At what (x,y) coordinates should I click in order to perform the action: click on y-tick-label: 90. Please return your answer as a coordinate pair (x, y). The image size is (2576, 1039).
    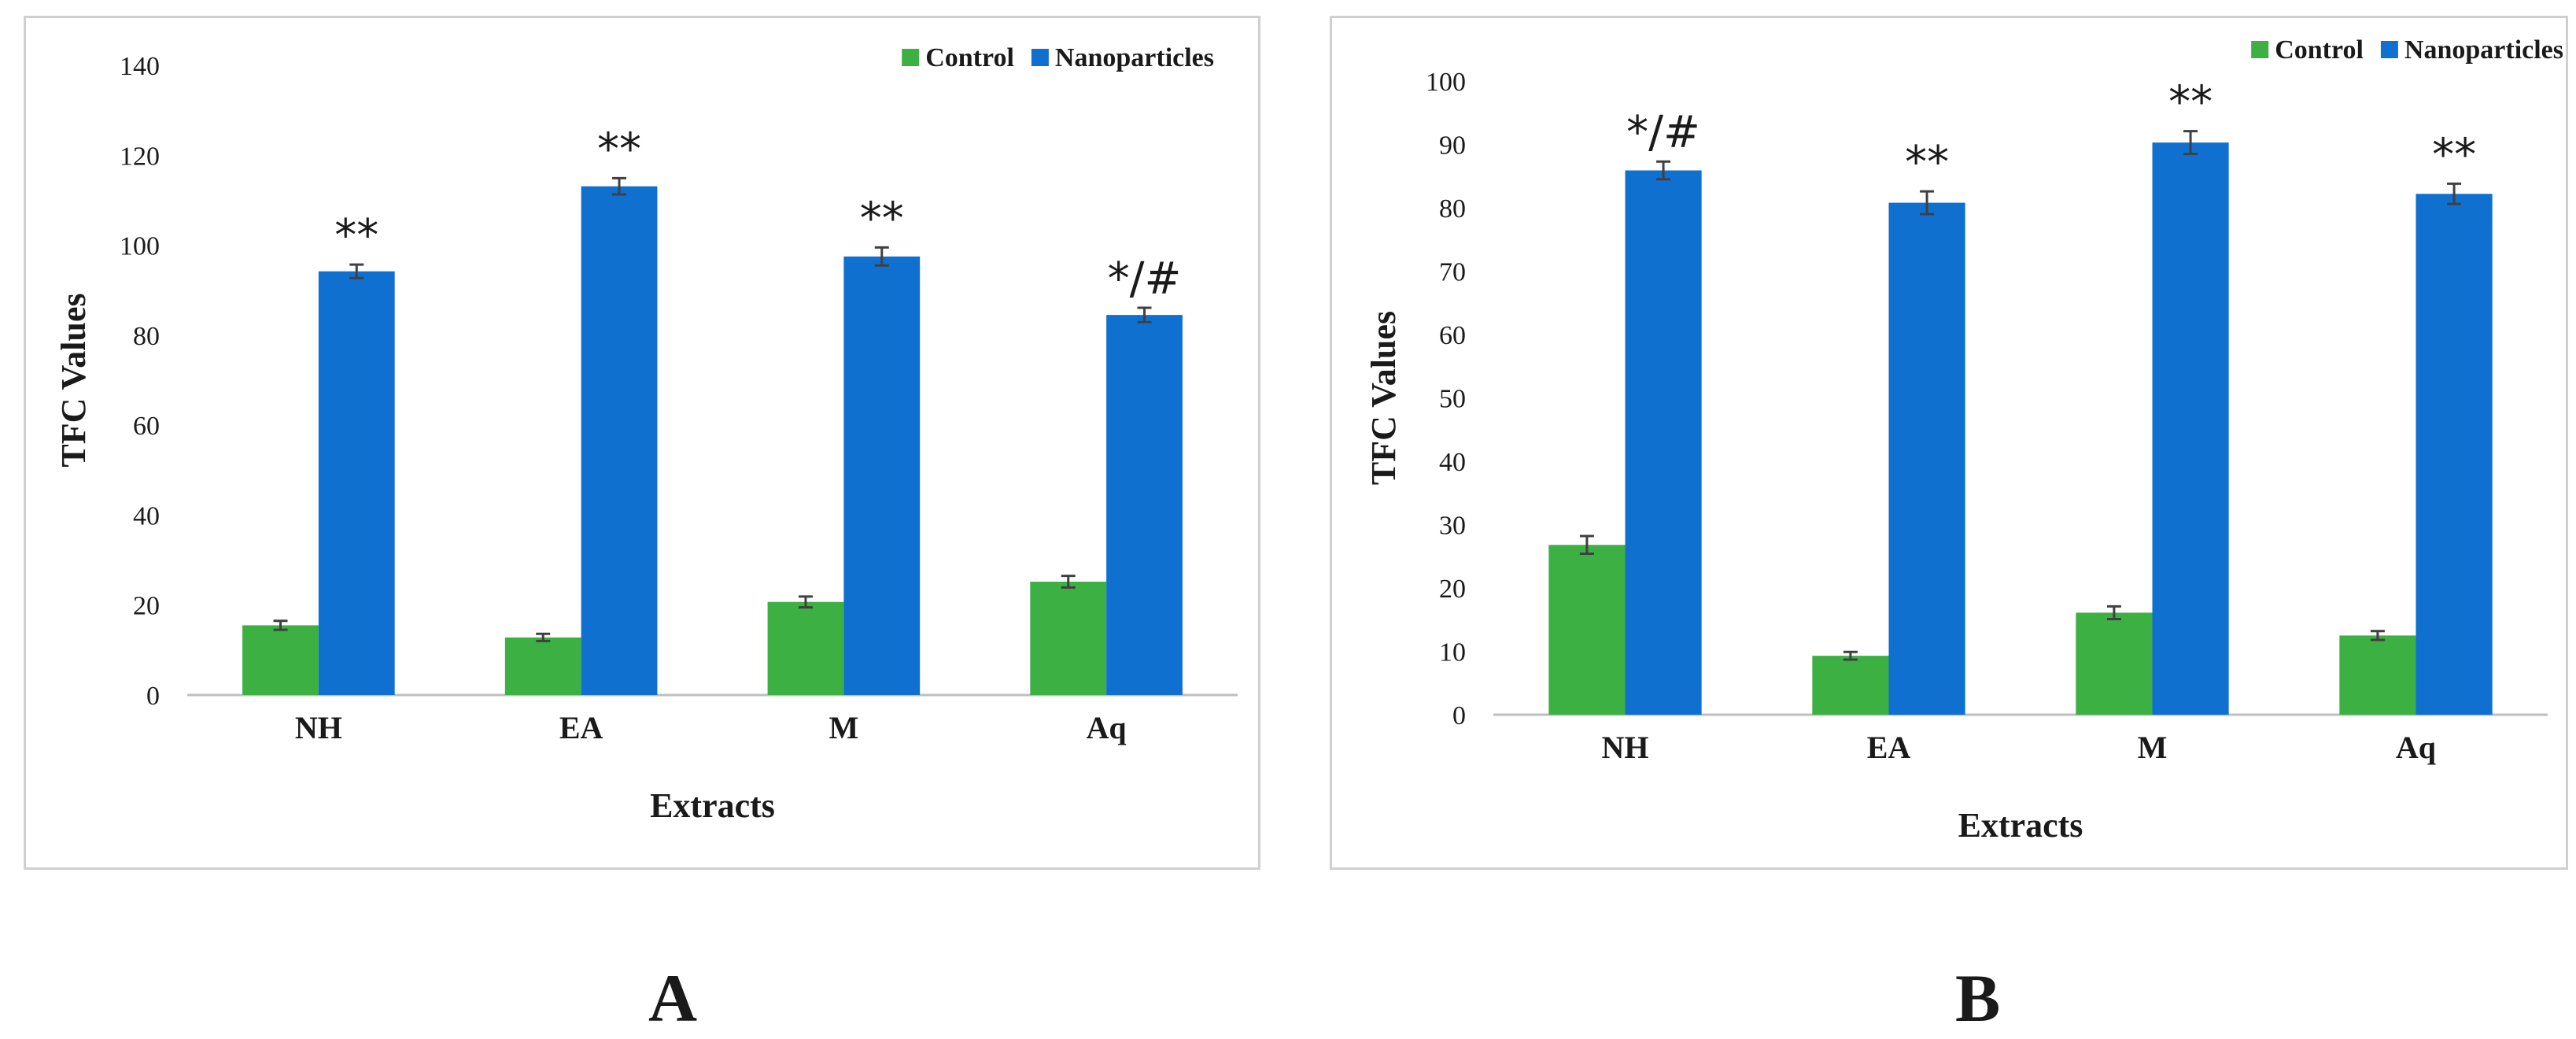
    Looking at the image, I should click on (1452, 146).